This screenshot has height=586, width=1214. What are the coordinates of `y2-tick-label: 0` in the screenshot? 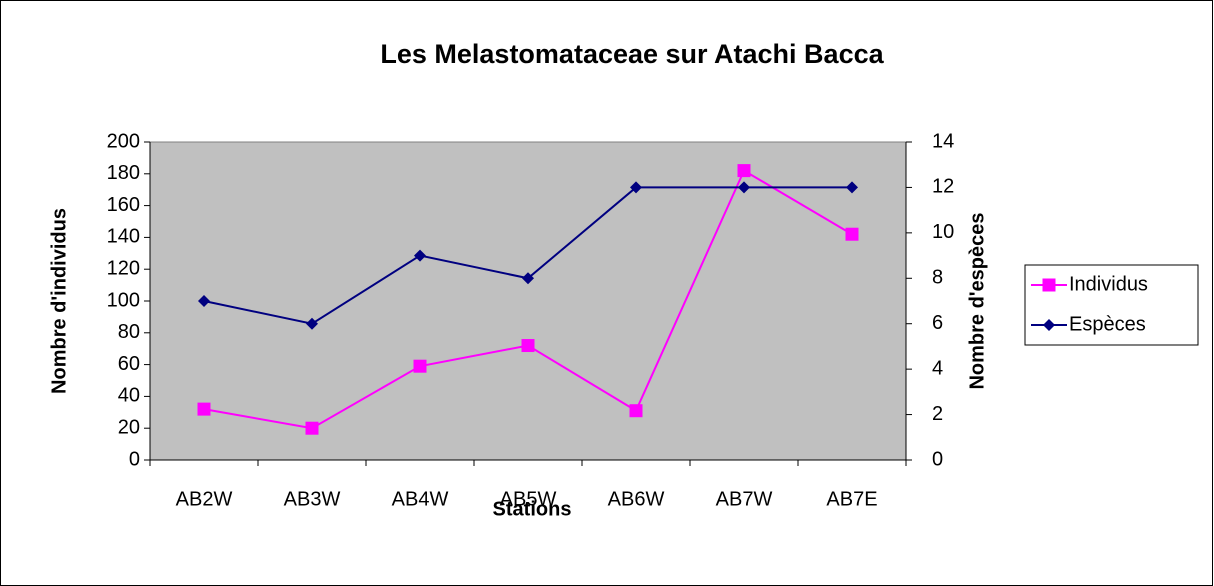 It's located at (937, 459).